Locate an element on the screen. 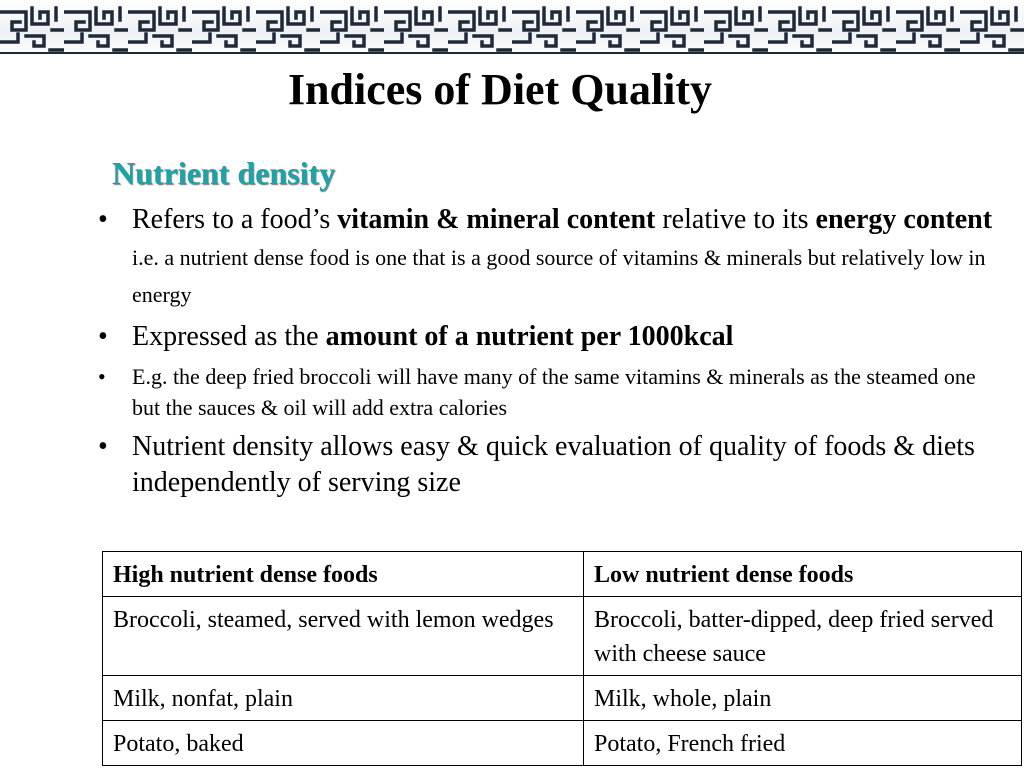  section-subtitle: Nutrient density is located at coordinates (224, 173).